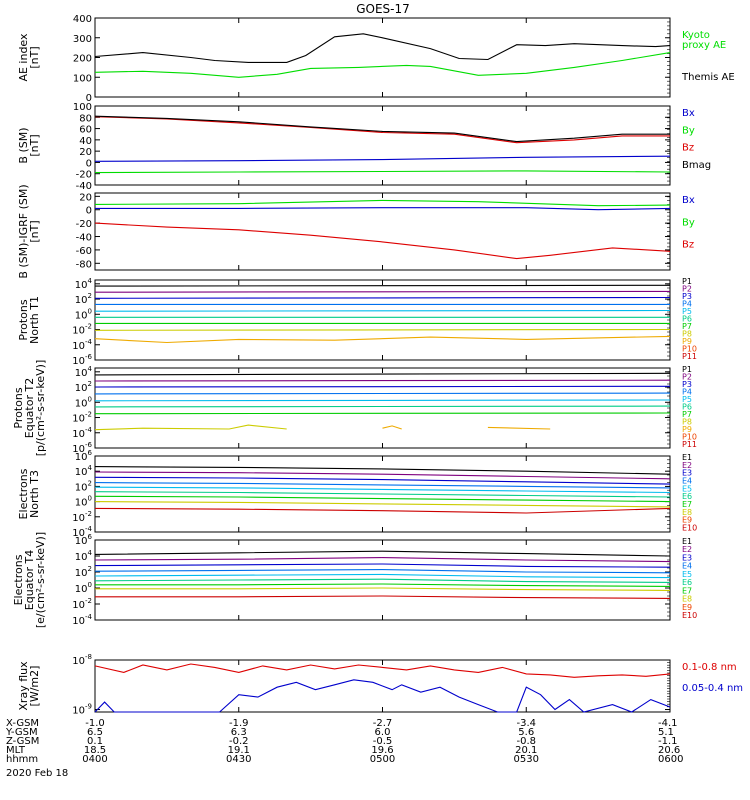 Image resolution: width=750 pixels, height=800 pixels. I want to click on ephemeris-value: -0.5, so click(383, 741).